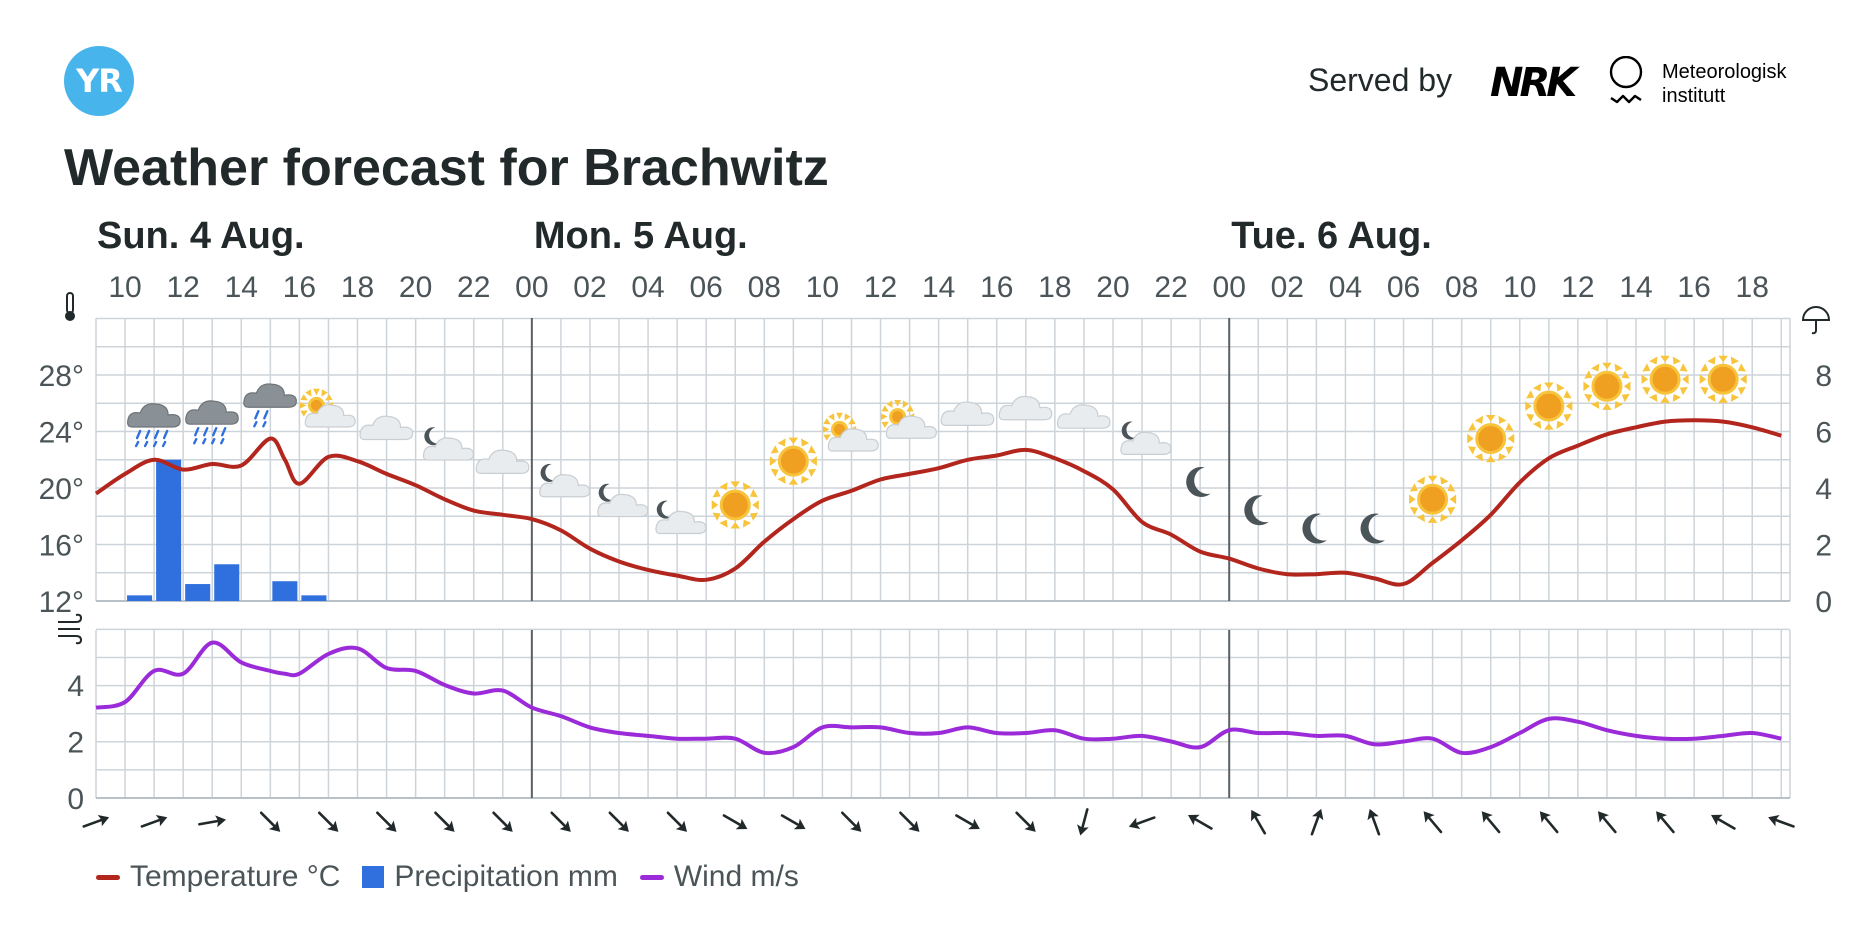 This screenshot has width=1850, height=937. What do you see at coordinates (1816, 313) in the screenshot?
I see `umbrella-canopy` at bounding box center [1816, 313].